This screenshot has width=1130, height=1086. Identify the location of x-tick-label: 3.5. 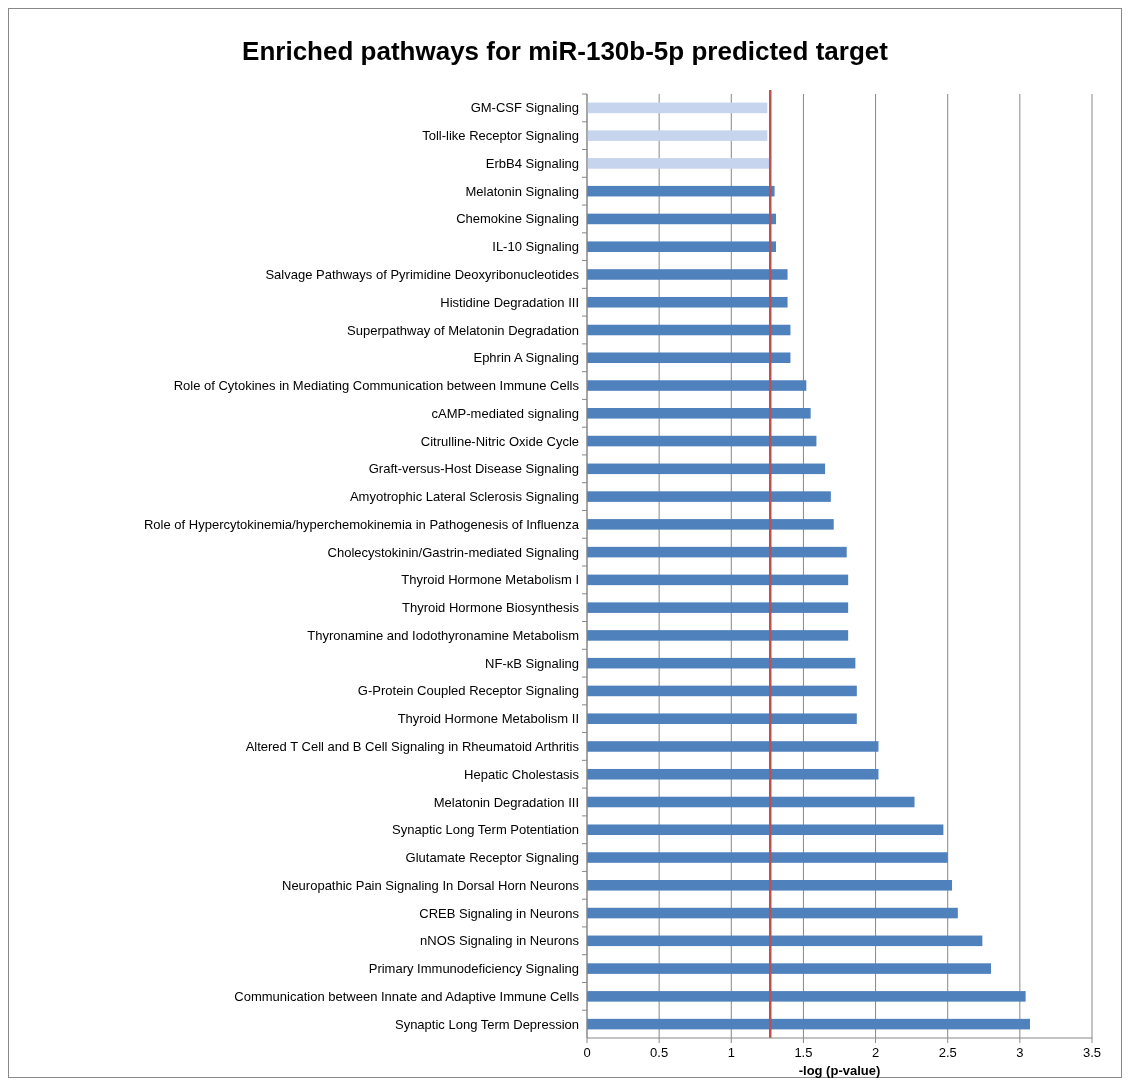
(1092, 1052).